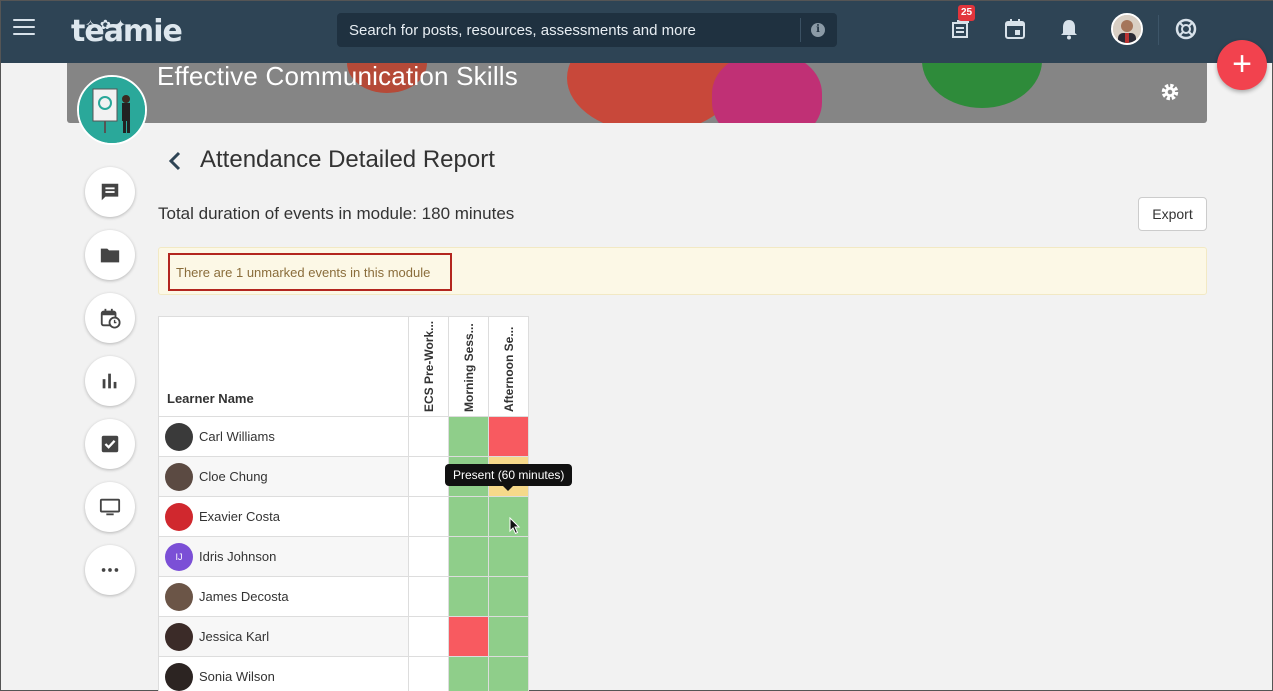 This screenshot has height=691, width=1273. I want to click on learner-name-cell: Carl Williams, so click(283, 436).